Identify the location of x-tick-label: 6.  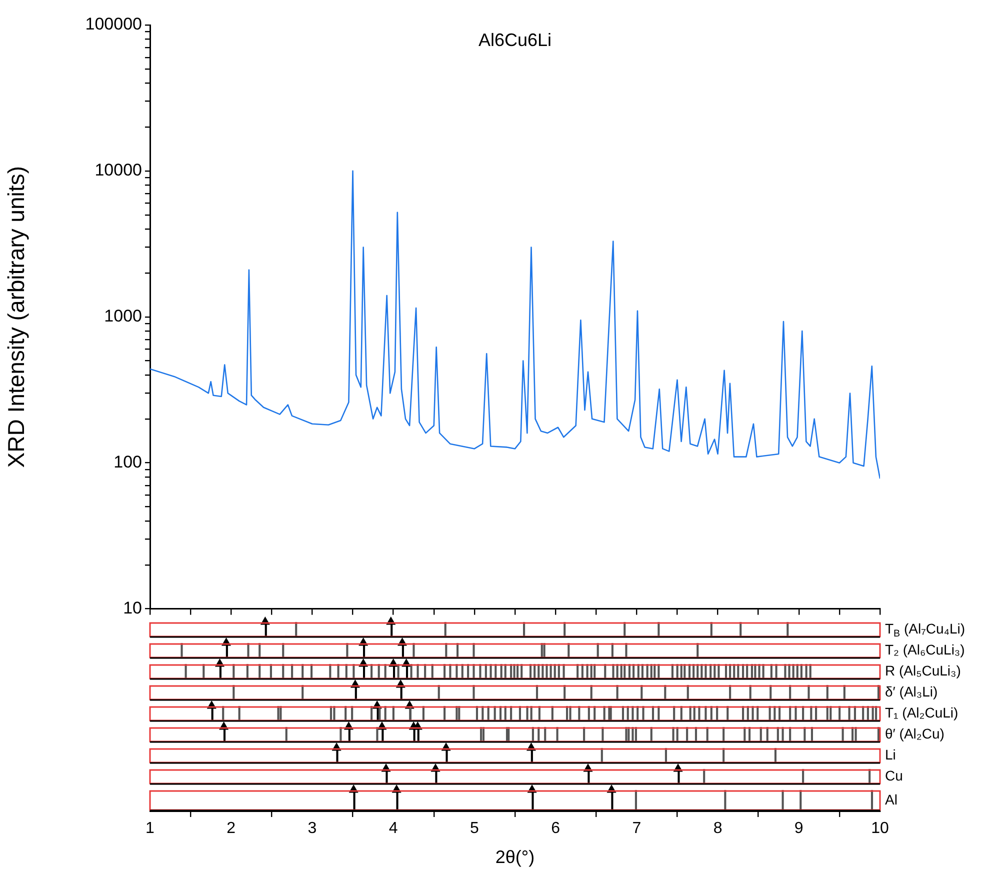
(555, 829).